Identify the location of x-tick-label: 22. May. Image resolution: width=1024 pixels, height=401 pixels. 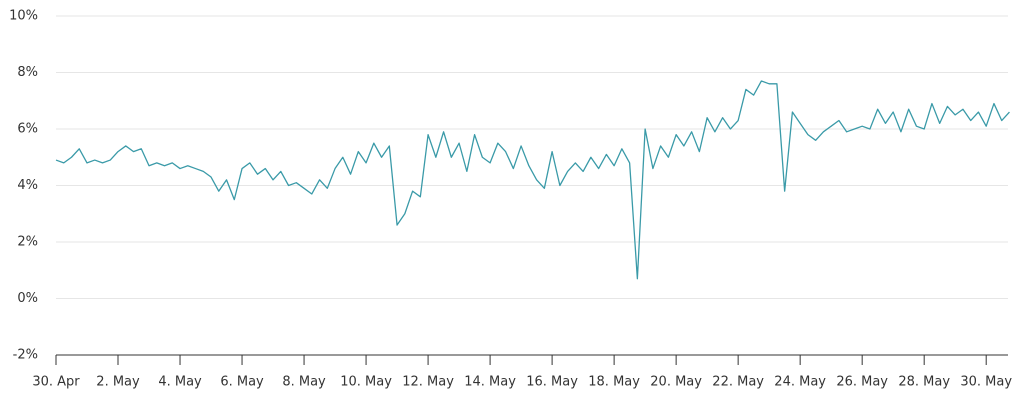
(738, 382).